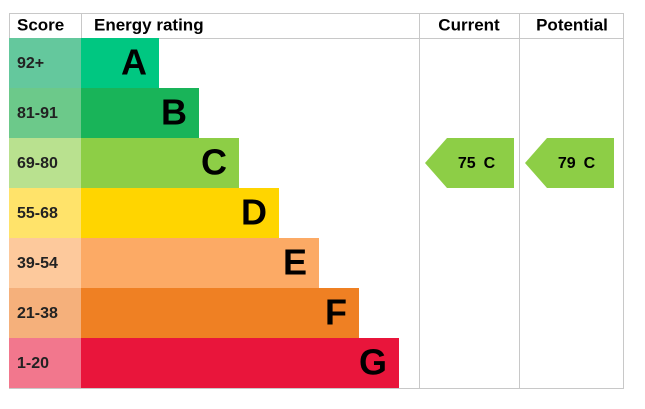 The width and height of the screenshot is (645, 409). What do you see at coordinates (37, 213) in the screenshot?
I see `score-range: 55-68` at bounding box center [37, 213].